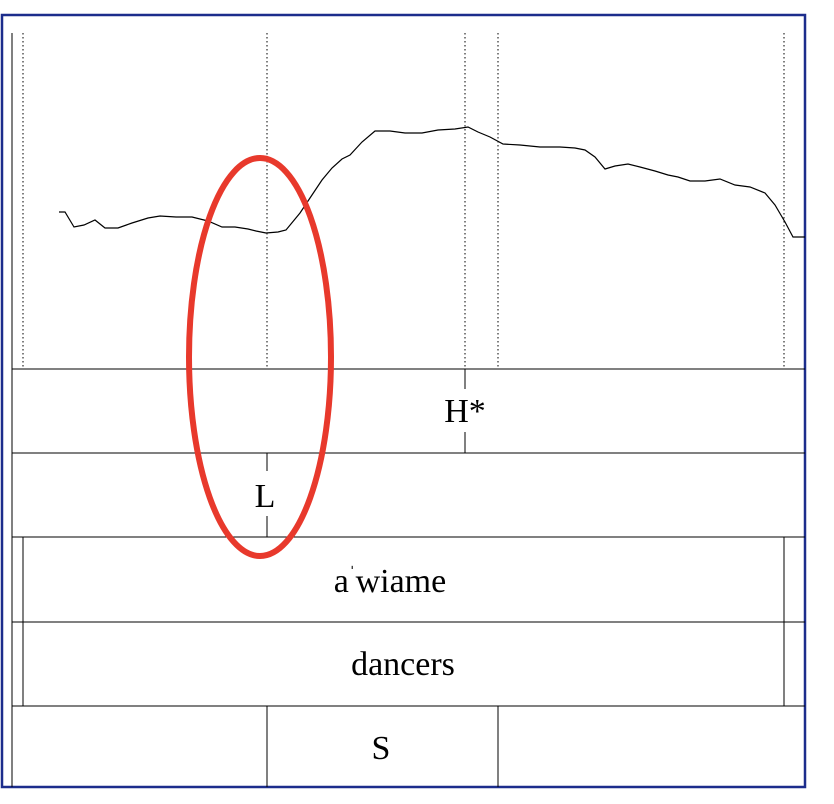 The image size is (834, 804). Describe the element at coordinates (352, 574) in the screenshot. I see `word-stress-mark: ˈ` at that location.